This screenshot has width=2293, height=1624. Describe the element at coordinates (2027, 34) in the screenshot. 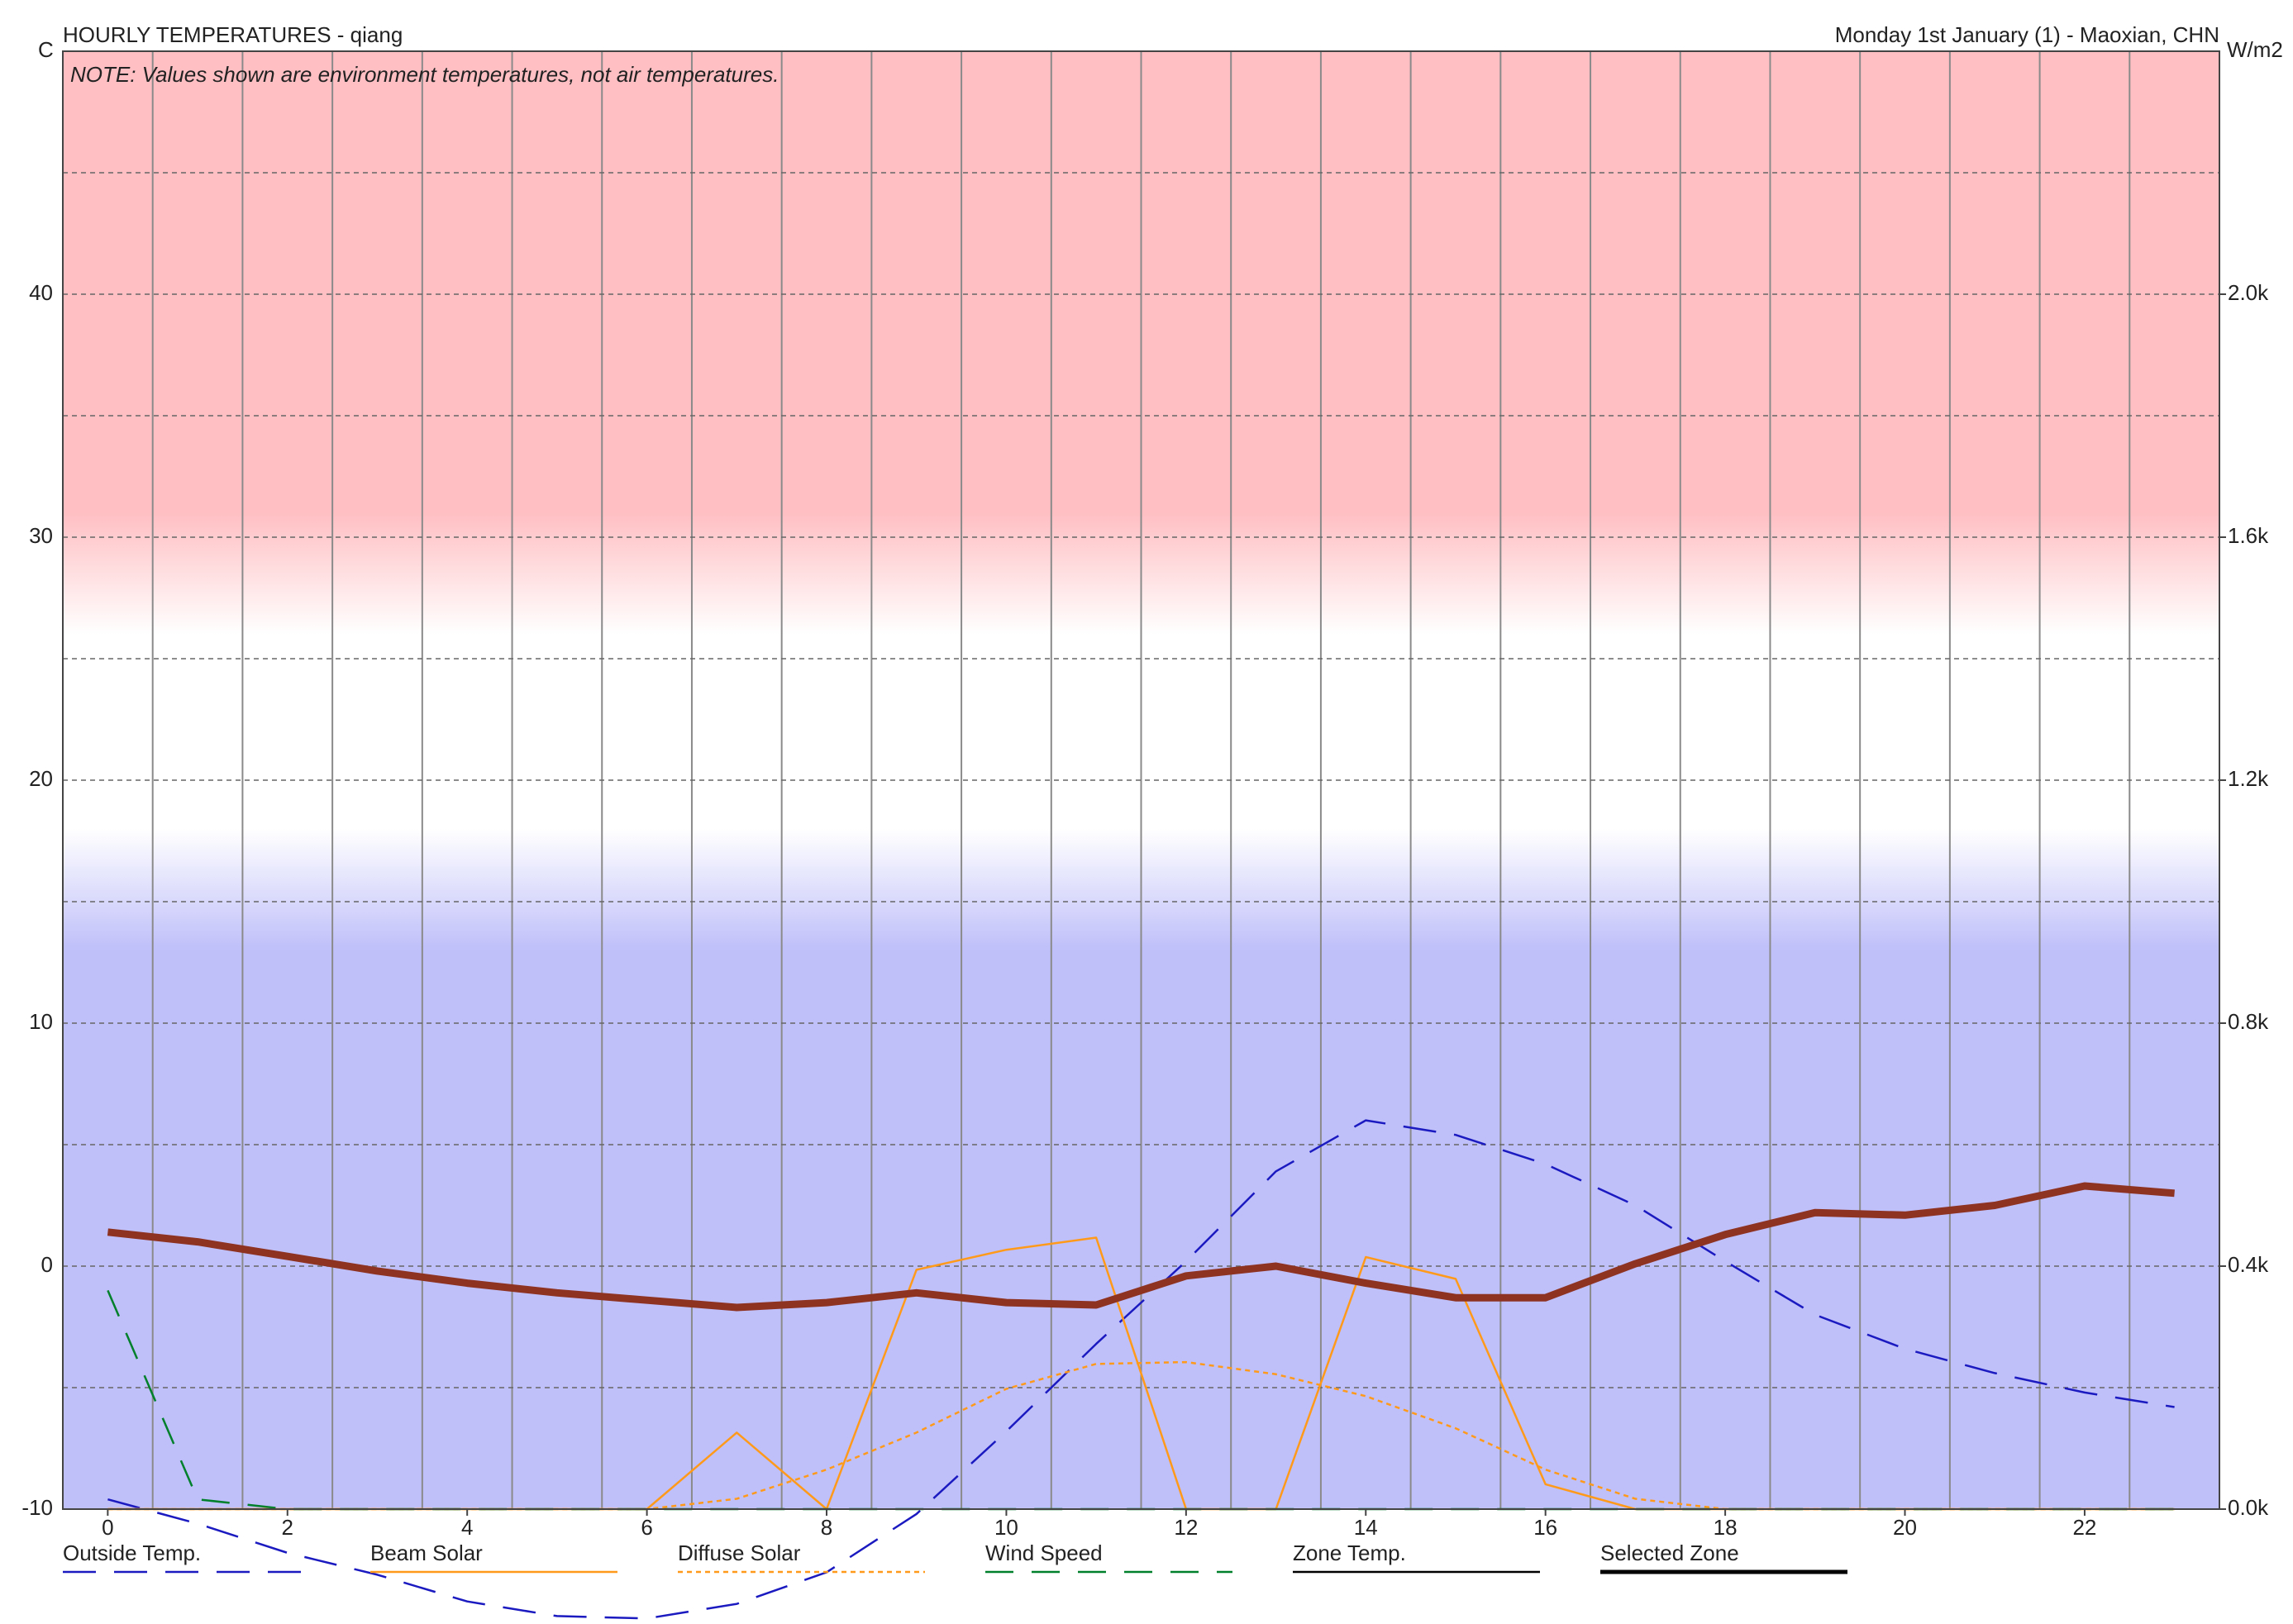

I see `chart-subtitle: Monday 1st January (1) - Maoxian, CHN` at that location.